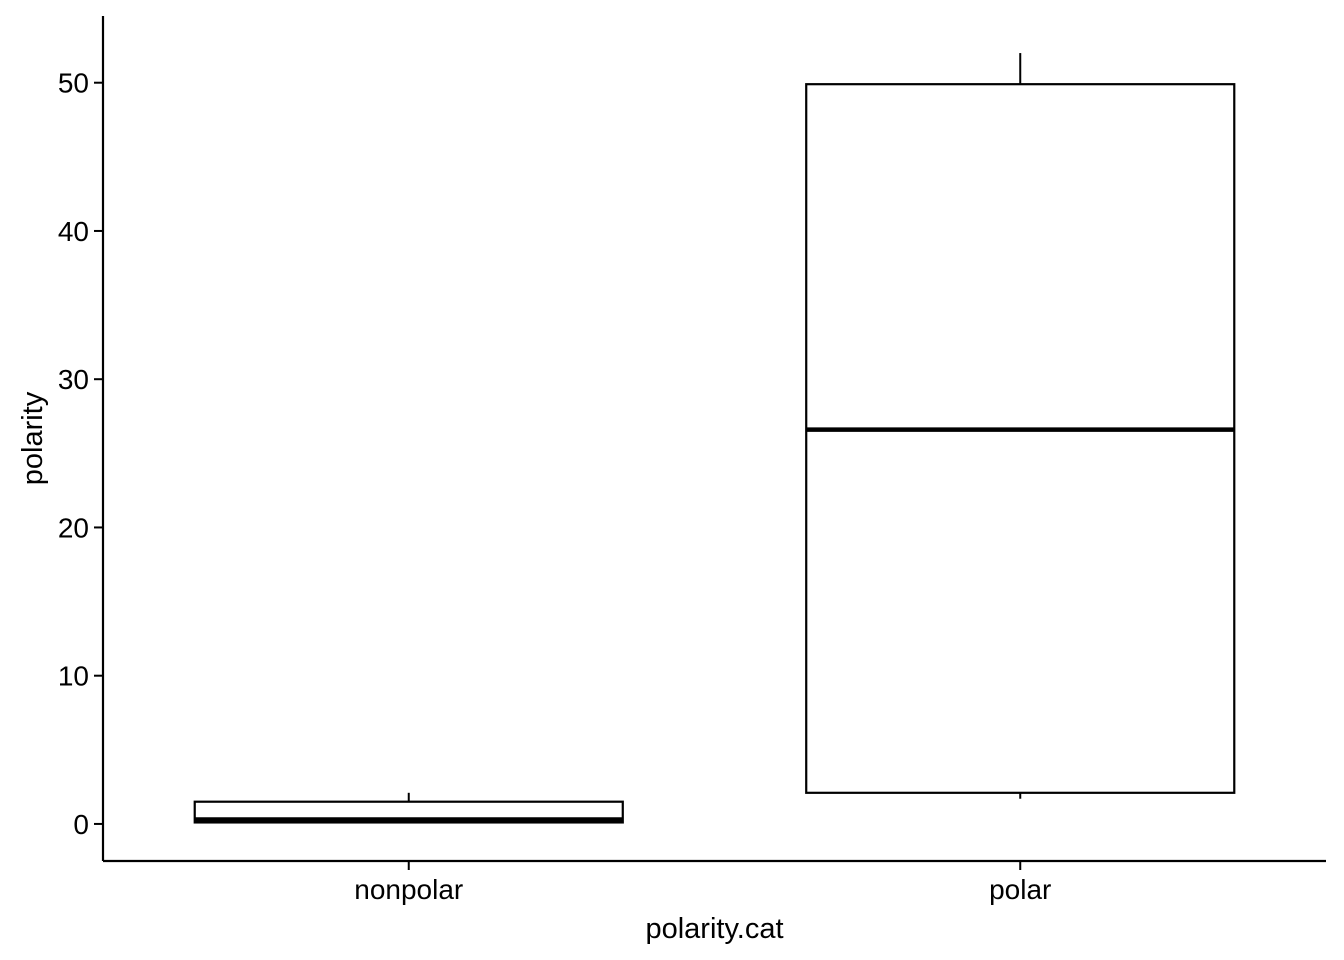 This screenshot has height=960, width=1344. I want to click on y-axis-title: polarity, so click(33, 438).